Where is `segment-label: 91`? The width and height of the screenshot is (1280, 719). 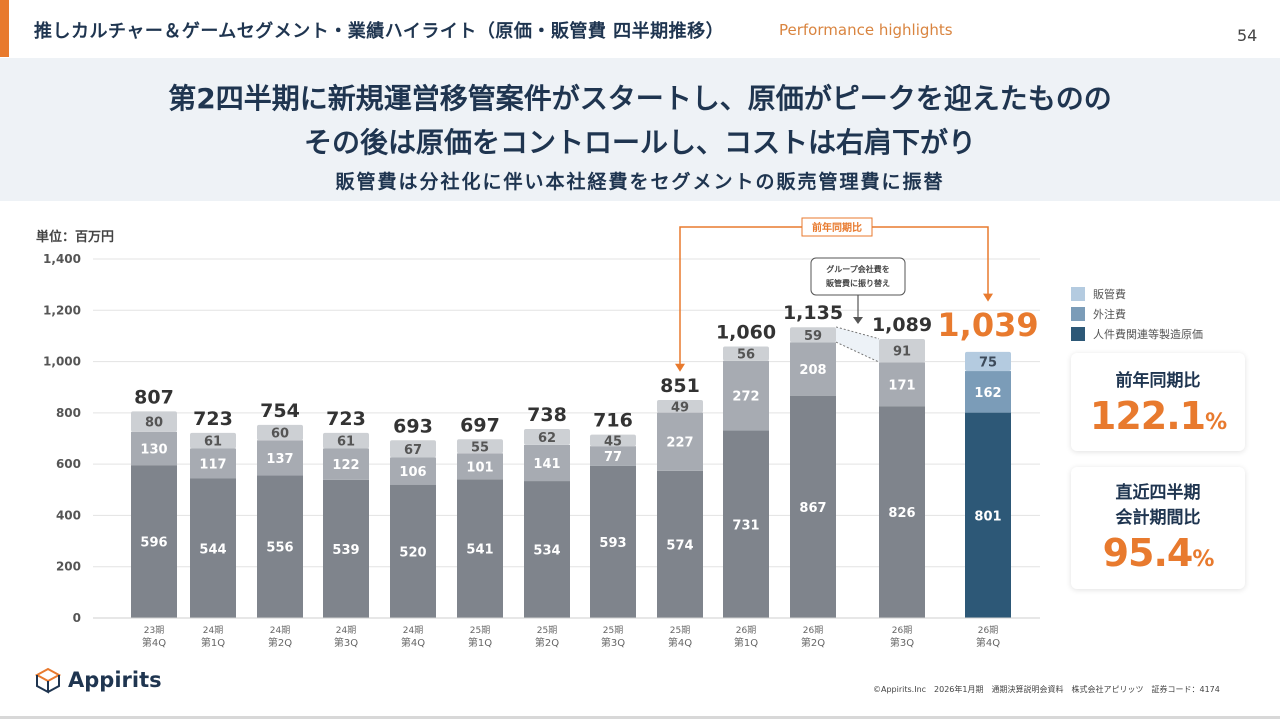
segment-label: 91 is located at coordinates (902, 352).